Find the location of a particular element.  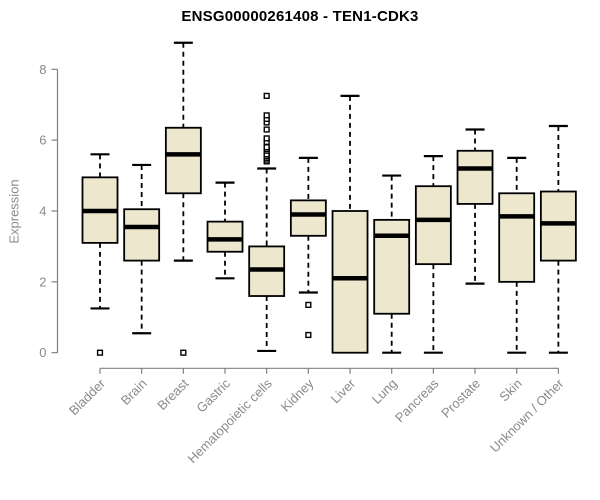

x-tick-label-breast: Breast is located at coordinates (172, 394).